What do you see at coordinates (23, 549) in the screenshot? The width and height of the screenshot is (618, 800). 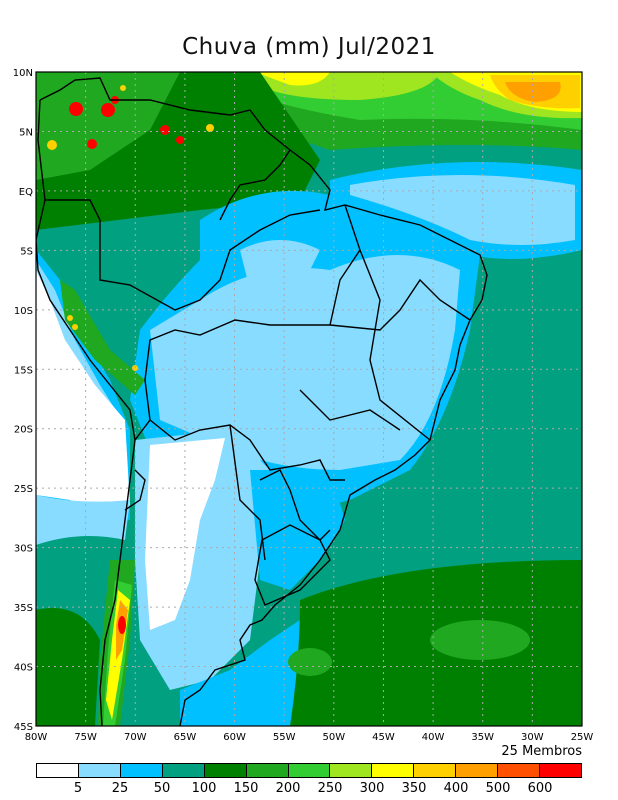 I see `lat-tick-label: 30S` at bounding box center [23, 549].